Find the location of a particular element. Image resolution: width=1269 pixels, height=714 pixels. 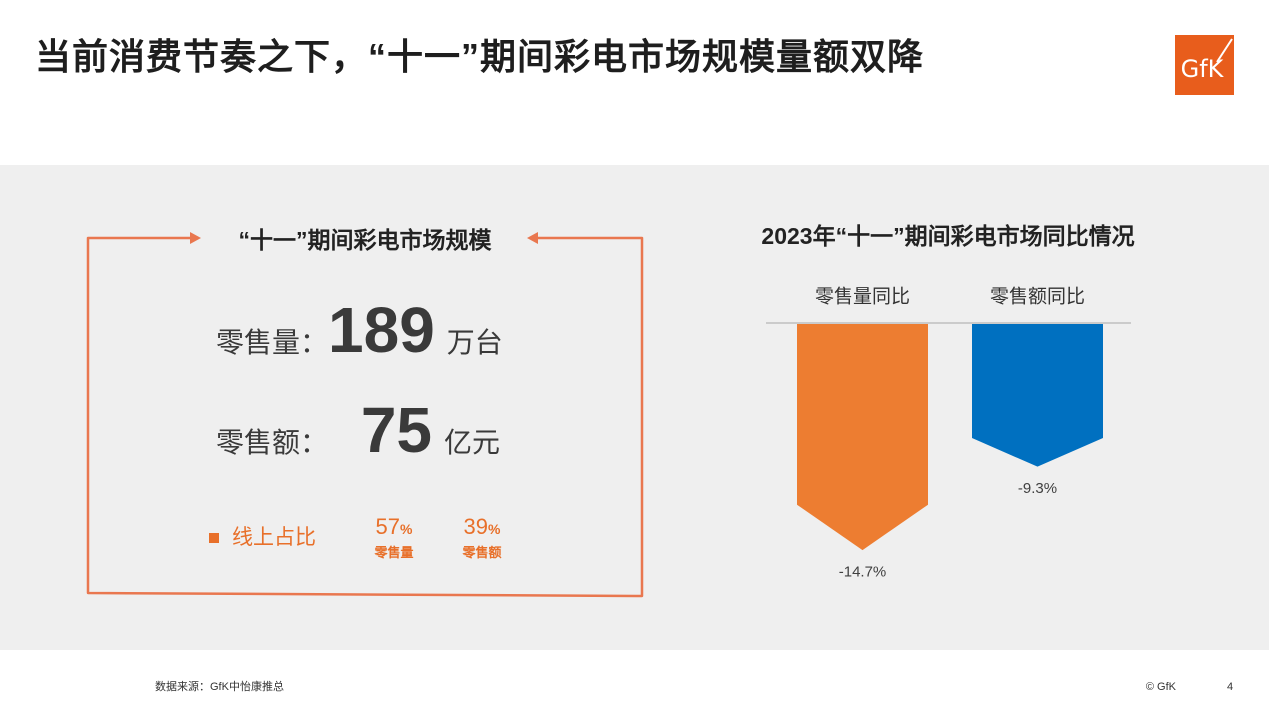

online-share-revenue-unit: % is located at coordinates (494, 529).